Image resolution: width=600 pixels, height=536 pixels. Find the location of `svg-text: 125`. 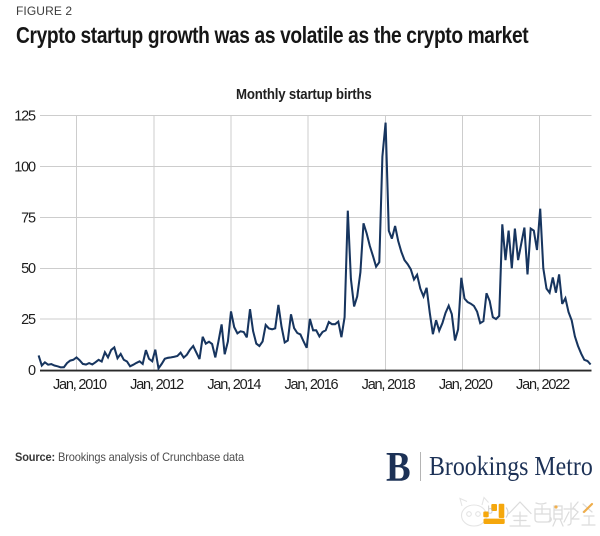

svg-text: 125 is located at coordinates (25, 117).